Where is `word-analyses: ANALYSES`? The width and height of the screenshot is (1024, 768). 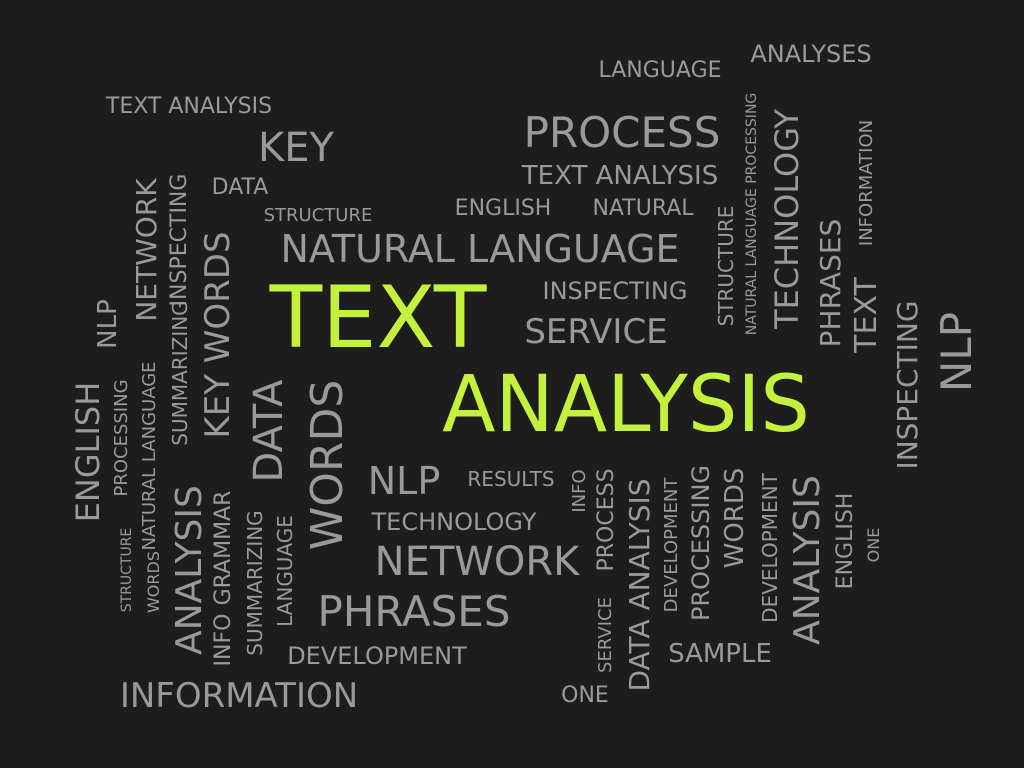 word-analyses: ANALYSES is located at coordinates (811, 54).